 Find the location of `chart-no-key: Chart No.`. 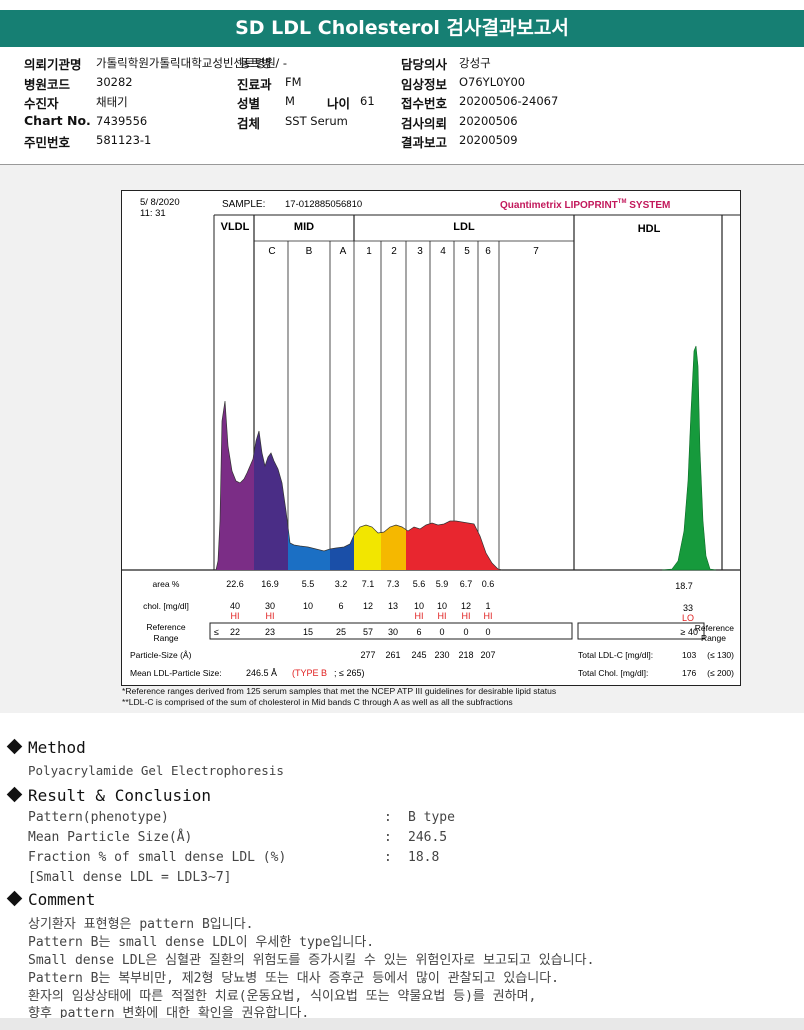

chart-no-key: Chart No. is located at coordinates (57, 120).